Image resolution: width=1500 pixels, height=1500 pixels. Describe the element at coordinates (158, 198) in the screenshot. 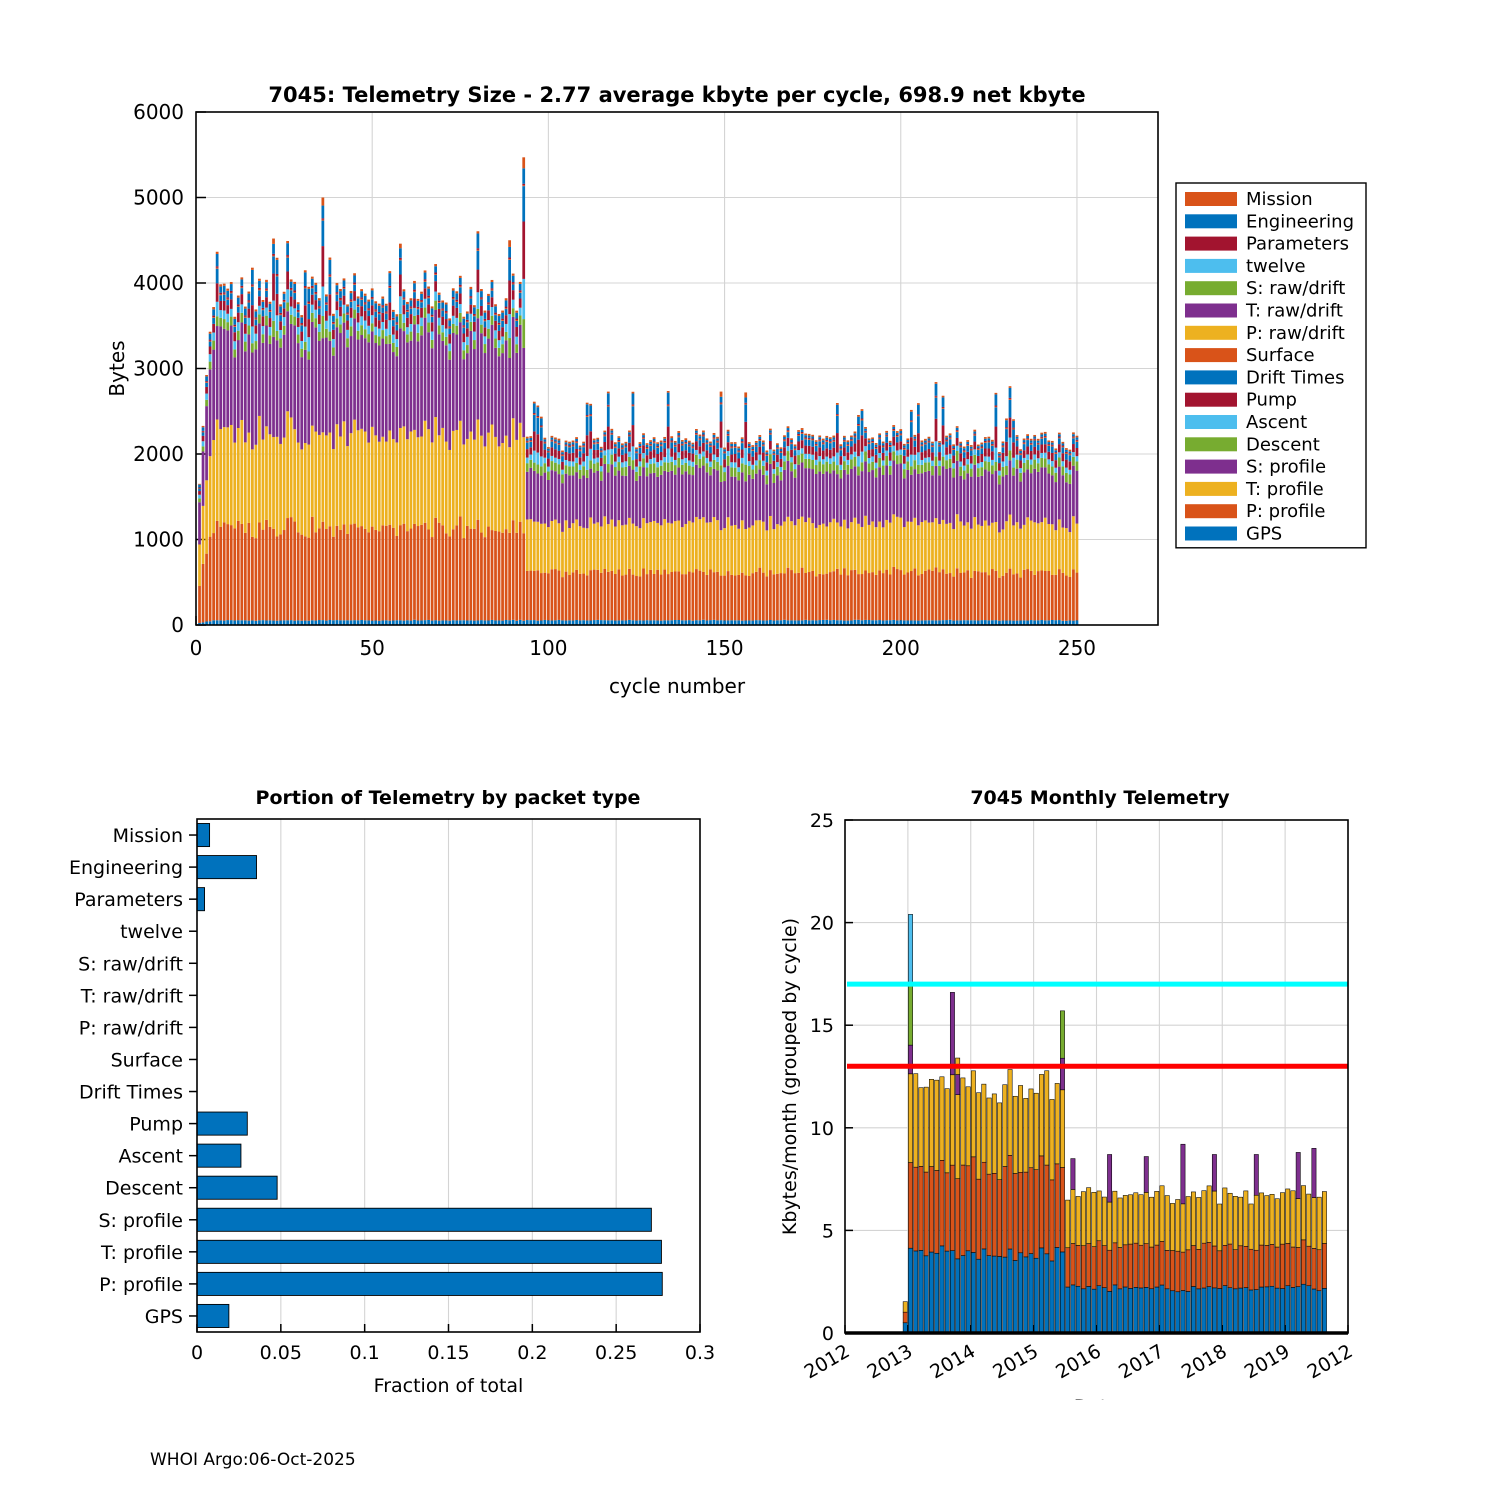

I see `svg-text: 5000` at that location.